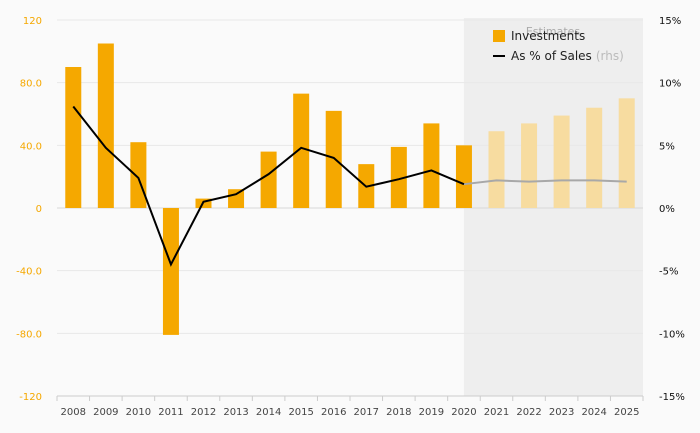 The width and height of the screenshot is (700, 433). What do you see at coordinates (496, 169) in the screenshot?
I see `bar-2021` at bounding box center [496, 169].